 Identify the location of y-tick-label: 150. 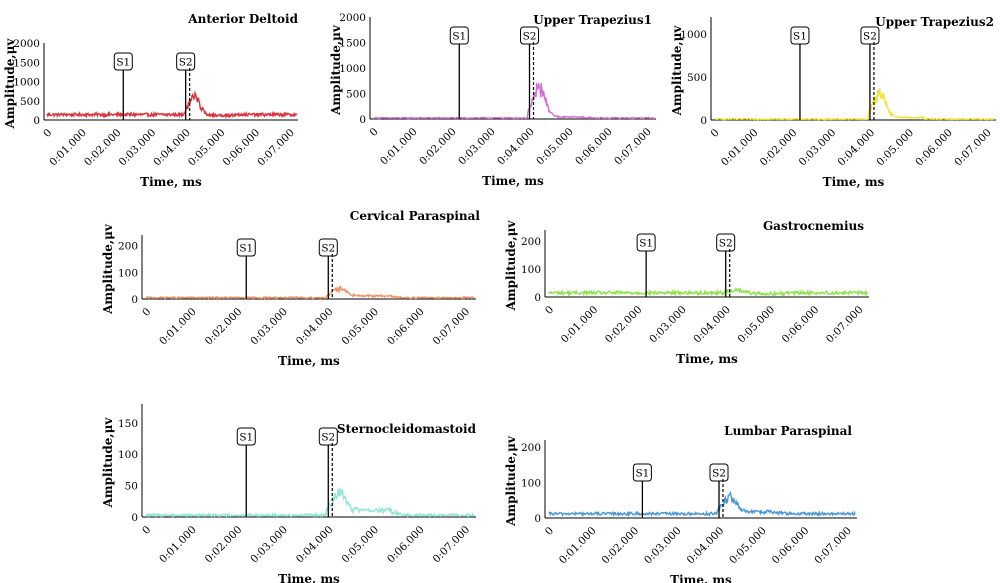
(128, 424).